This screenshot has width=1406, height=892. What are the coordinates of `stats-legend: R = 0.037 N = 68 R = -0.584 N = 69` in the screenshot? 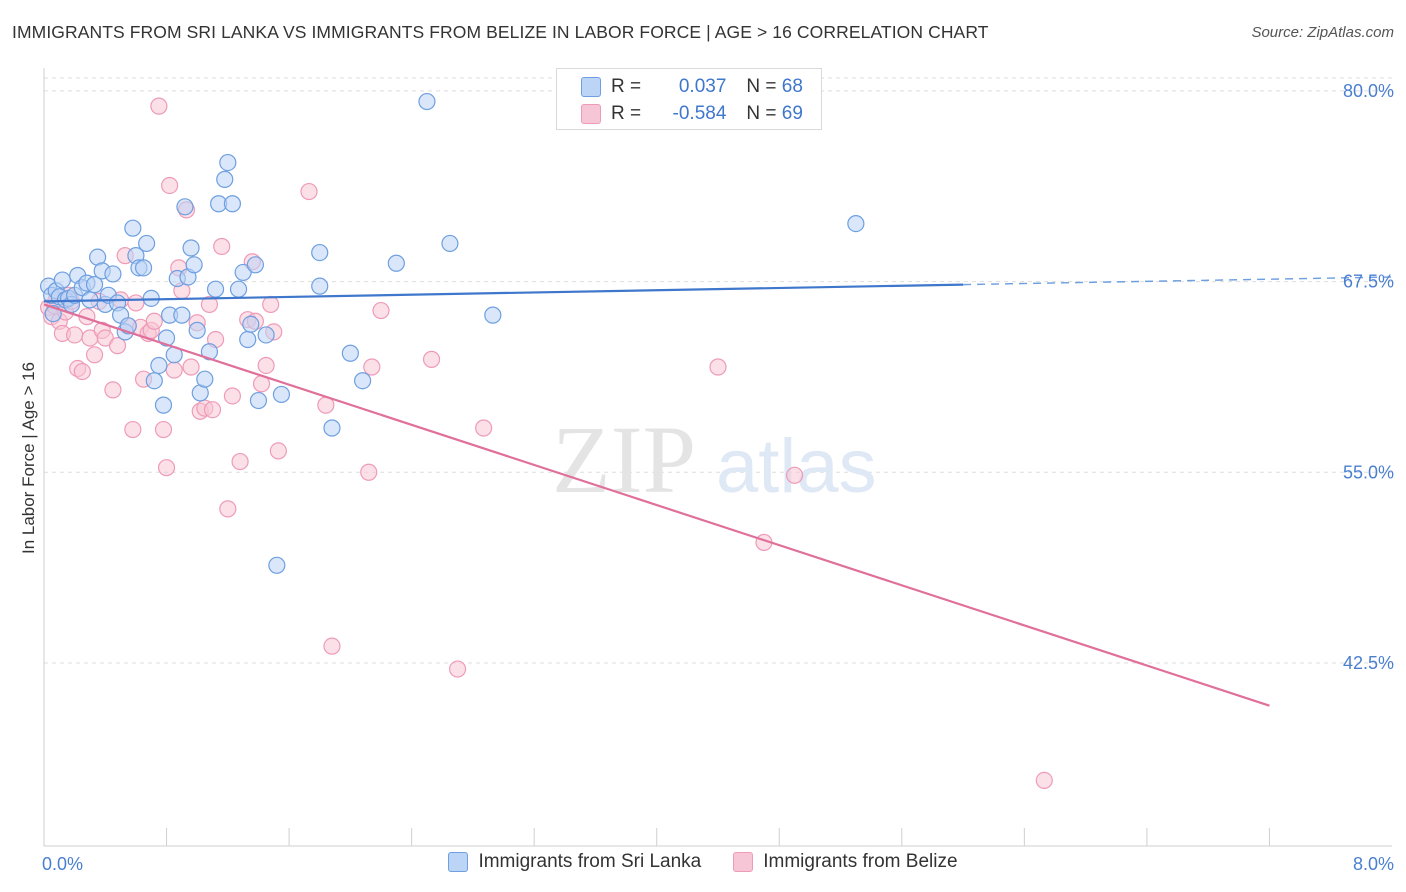 It's located at (689, 99).